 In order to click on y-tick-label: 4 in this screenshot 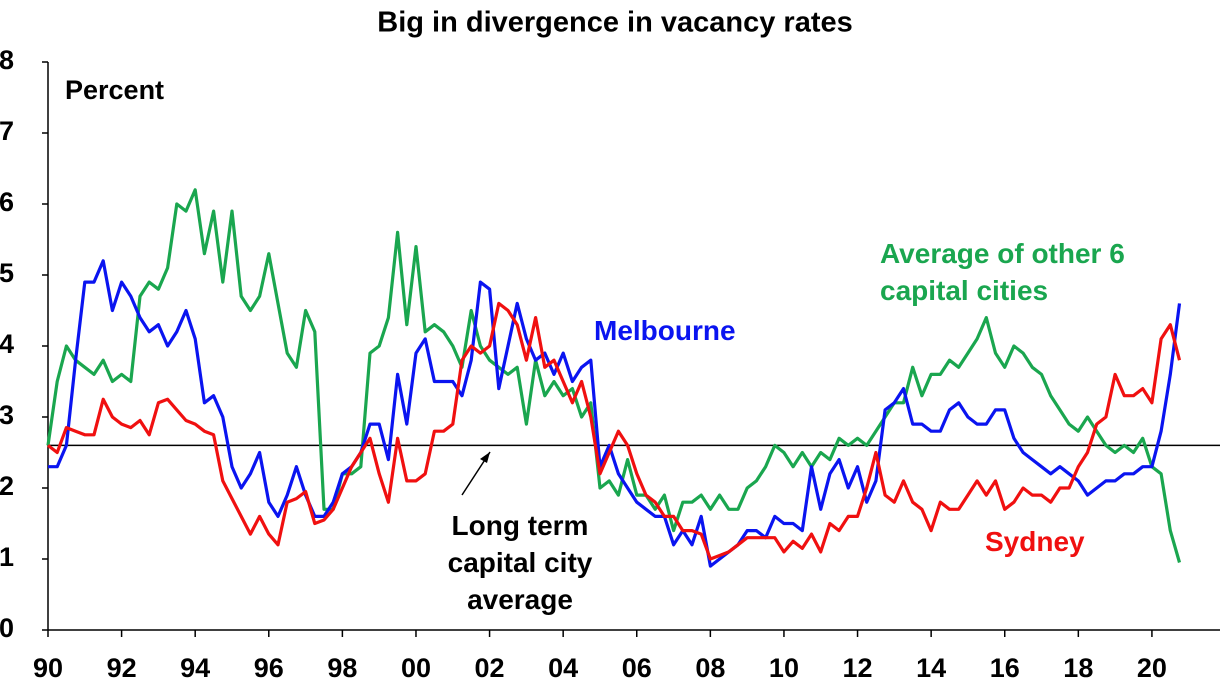, I will do `click(7, 344)`.